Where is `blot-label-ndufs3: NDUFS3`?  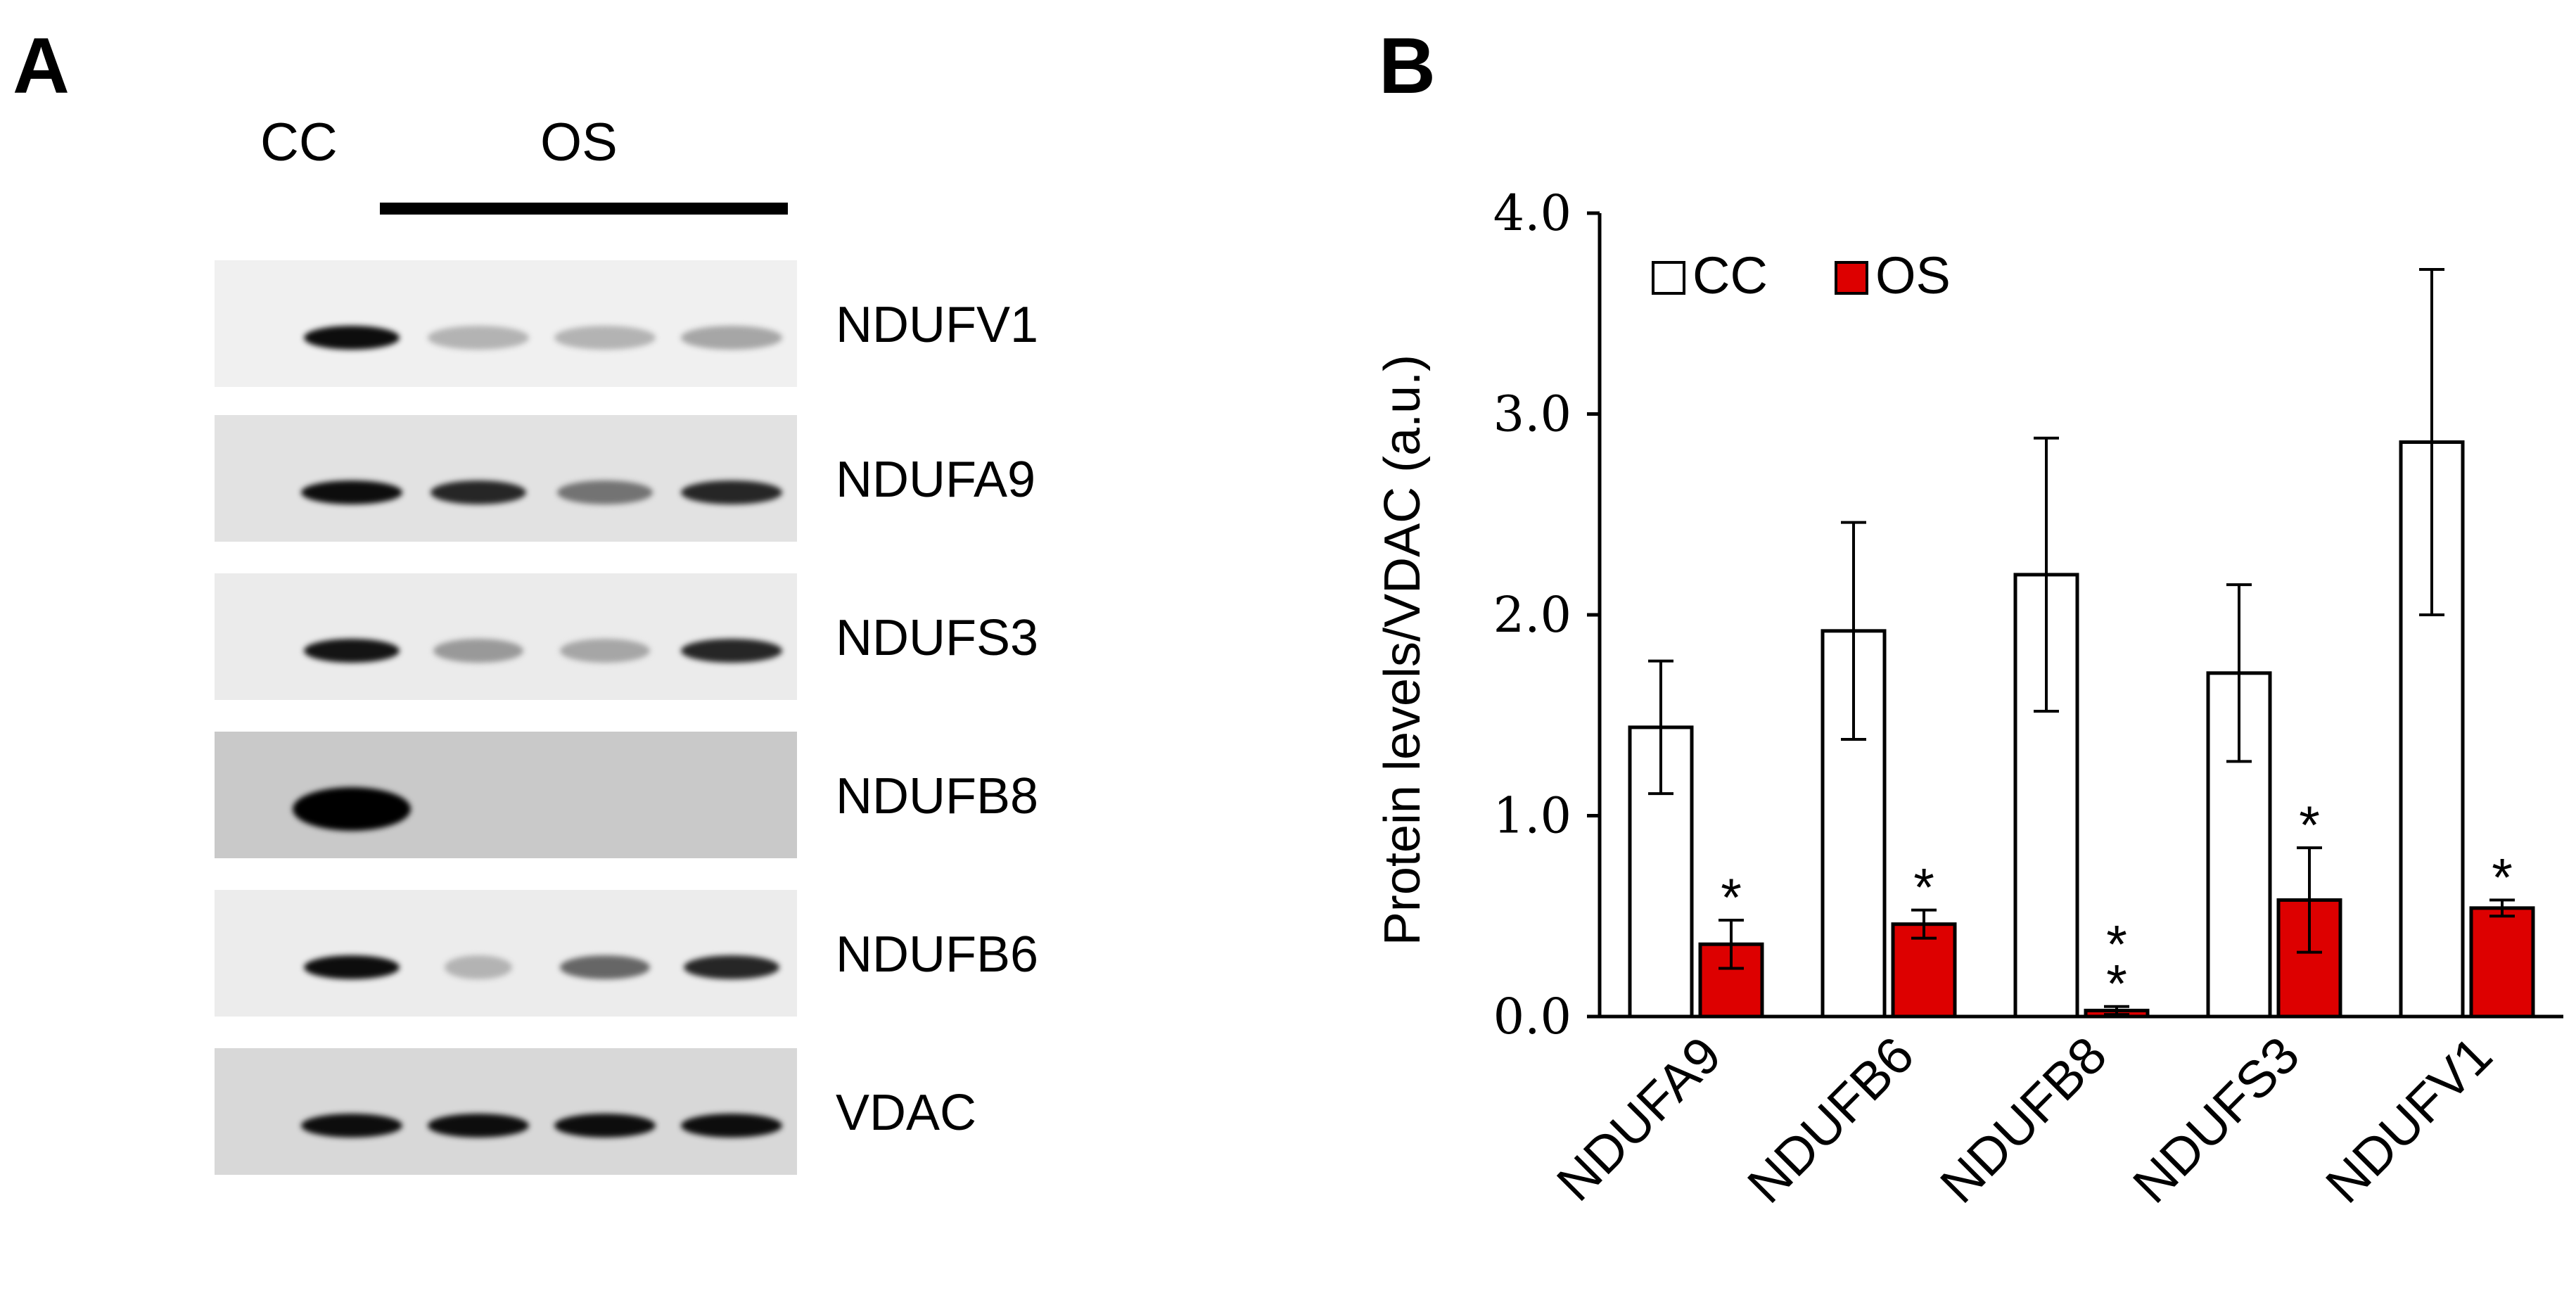 blot-label-ndufs3: NDUFS3 is located at coordinates (937, 638).